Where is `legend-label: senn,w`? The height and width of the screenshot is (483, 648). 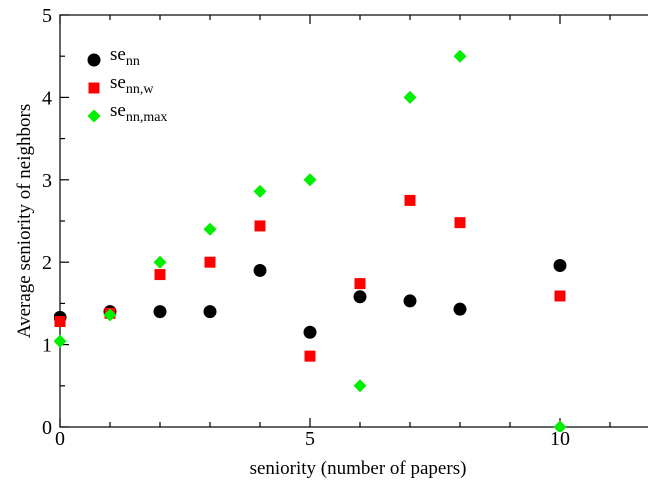 legend-label: senn,w is located at coordinates (132, 84).